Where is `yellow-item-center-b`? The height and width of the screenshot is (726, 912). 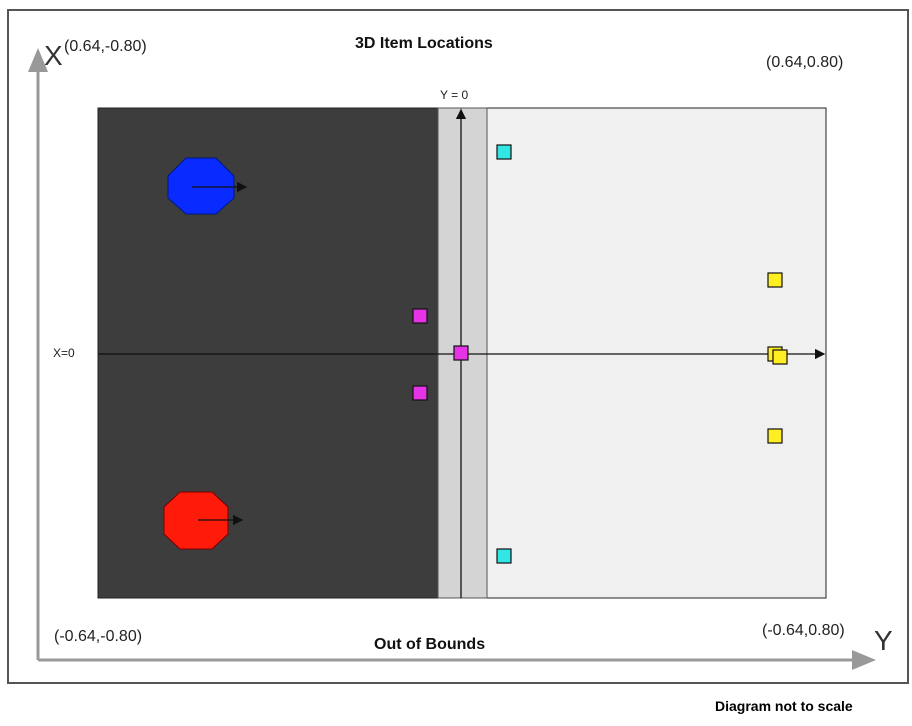 yellow-item-center-b is located at coordinates (780, 357).